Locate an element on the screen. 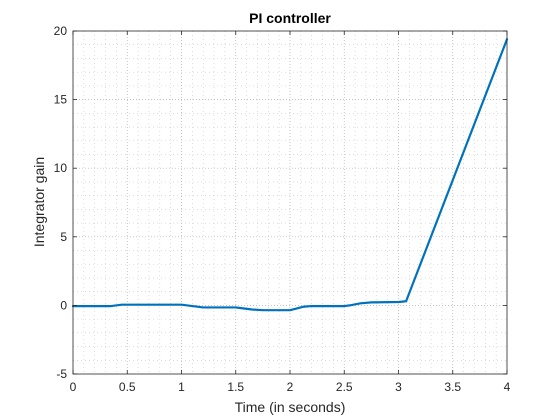 Image resolution: width=560 pixels, height=420 pixels. x-tick-label: 2 is located at coordinates (290, 387).